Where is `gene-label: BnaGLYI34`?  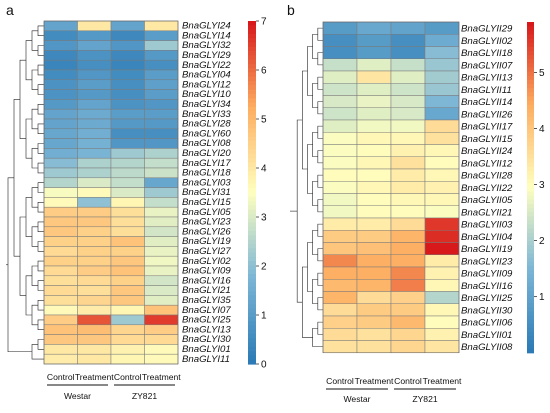
gene-label: BnaGLYI34 is located at coordinates (206, 104).